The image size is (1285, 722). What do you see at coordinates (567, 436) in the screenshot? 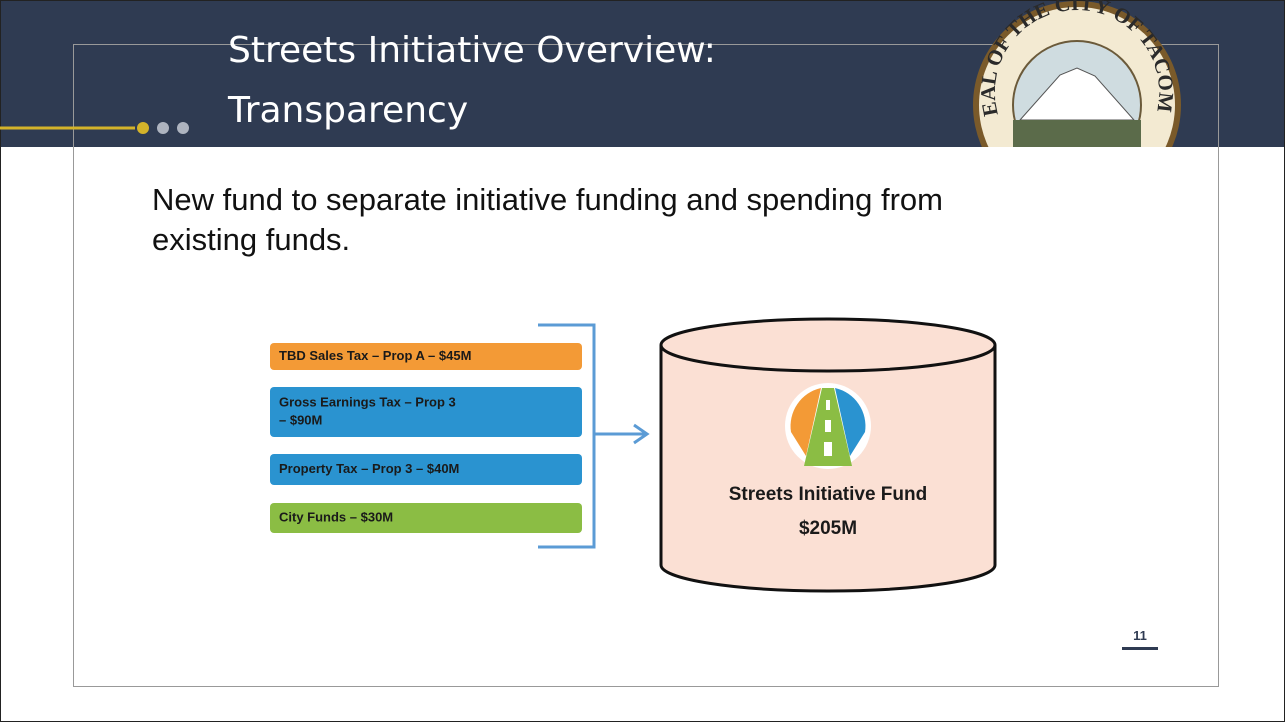
I see `bracket` at bounding box center [567, 436].